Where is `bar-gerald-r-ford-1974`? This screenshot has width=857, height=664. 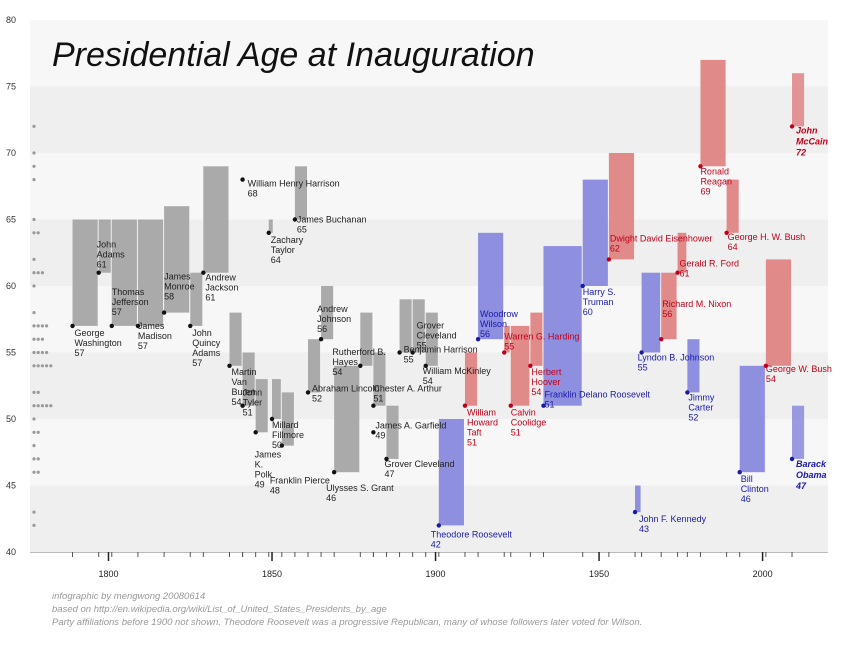 bar-gerald-r-ford-1974 is located at coordinates (682, 252).